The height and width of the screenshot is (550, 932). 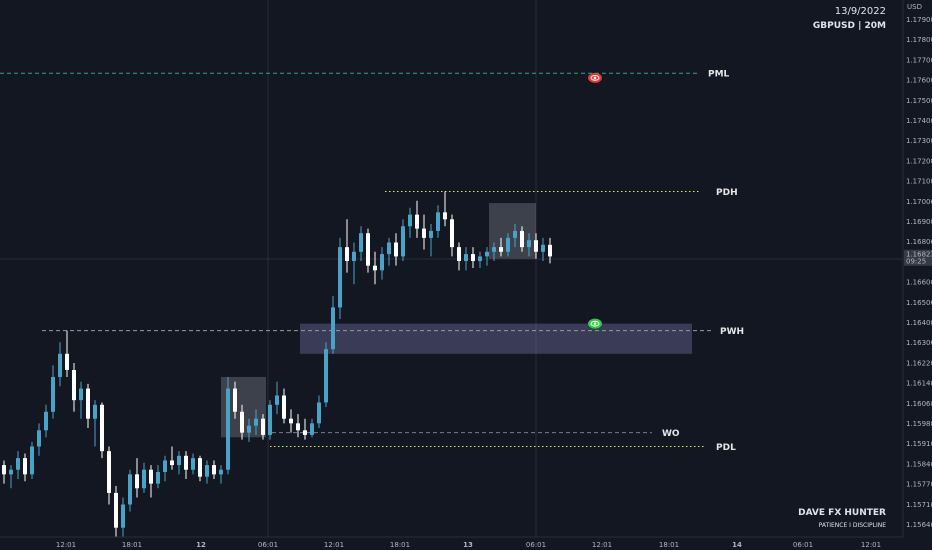 What do you see at coordinates (919, 121) in the screenshot?
I see `price-tick: 1.17400` at bounding box center [919, 121].